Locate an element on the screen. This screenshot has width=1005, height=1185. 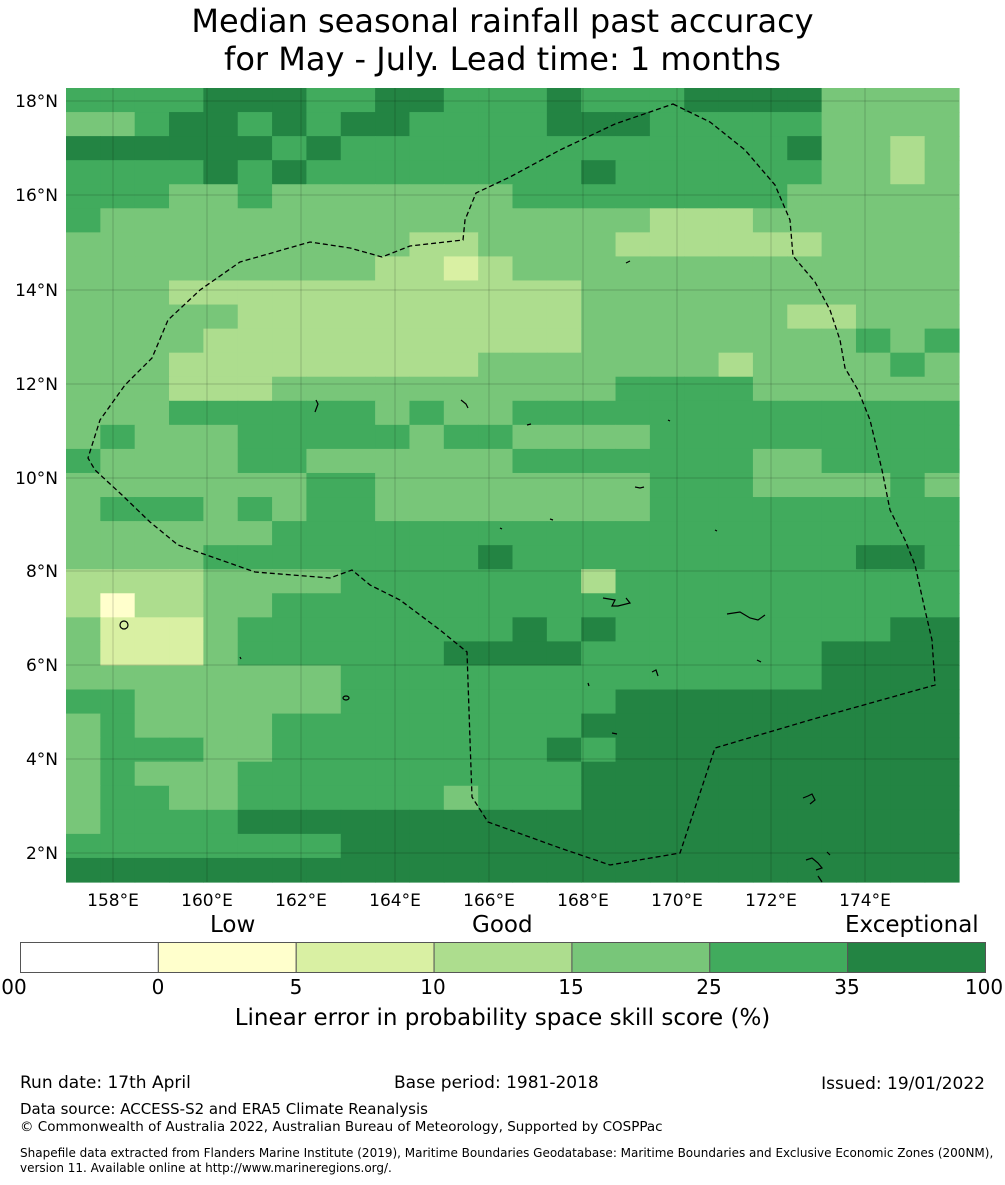
colorbar-tick: 35 is located at coordinates (847, 987).